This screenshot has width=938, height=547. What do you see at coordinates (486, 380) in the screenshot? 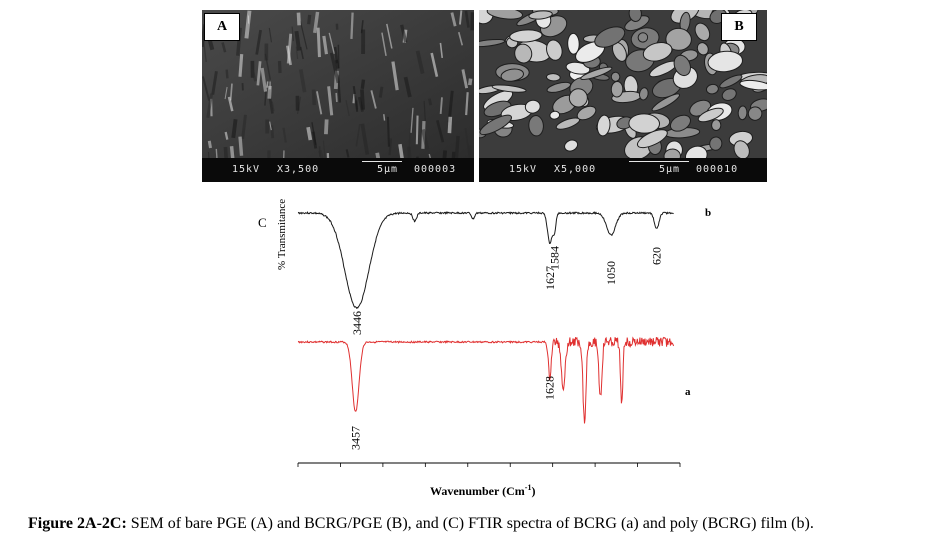
I see `ftir-series-a-line` at bounding box center [486, 380].